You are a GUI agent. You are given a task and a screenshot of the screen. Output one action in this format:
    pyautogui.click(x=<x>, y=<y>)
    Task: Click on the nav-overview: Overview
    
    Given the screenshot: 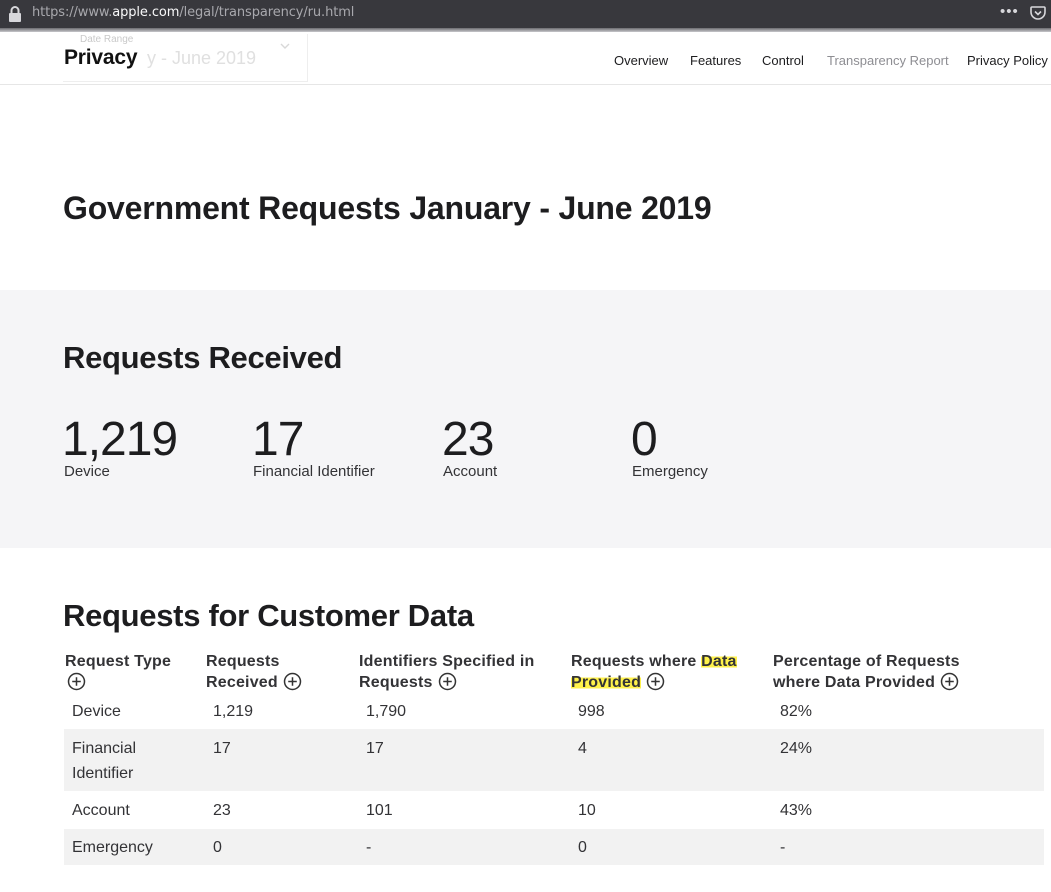 What is the action you would take?
    pyautogui.click(x=641, y=60)
    